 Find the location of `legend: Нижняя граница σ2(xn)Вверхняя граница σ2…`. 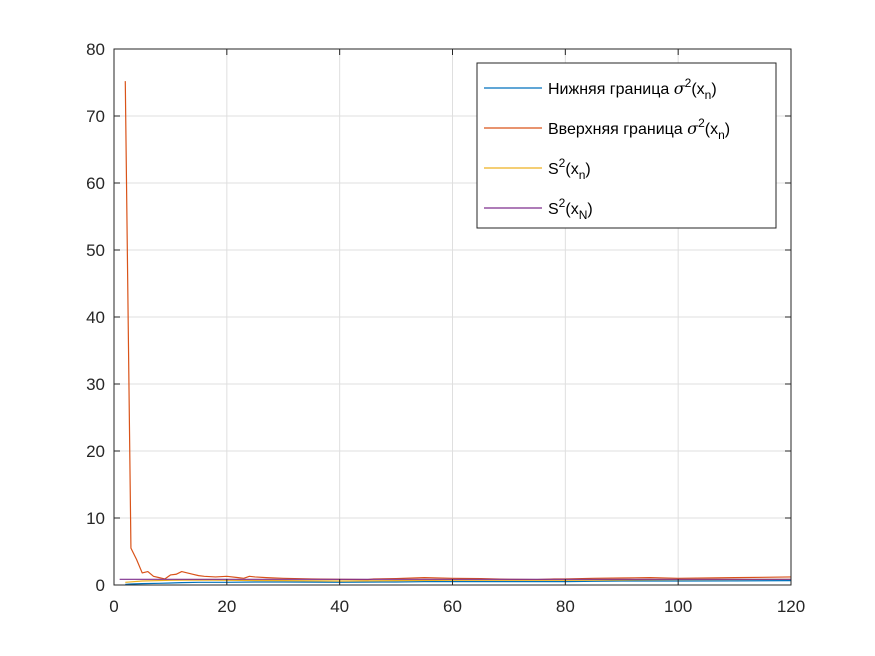

legend: Нижняя граница σ2(xn)Вверхняя граница σ2… is located at coordinates (626, 145).